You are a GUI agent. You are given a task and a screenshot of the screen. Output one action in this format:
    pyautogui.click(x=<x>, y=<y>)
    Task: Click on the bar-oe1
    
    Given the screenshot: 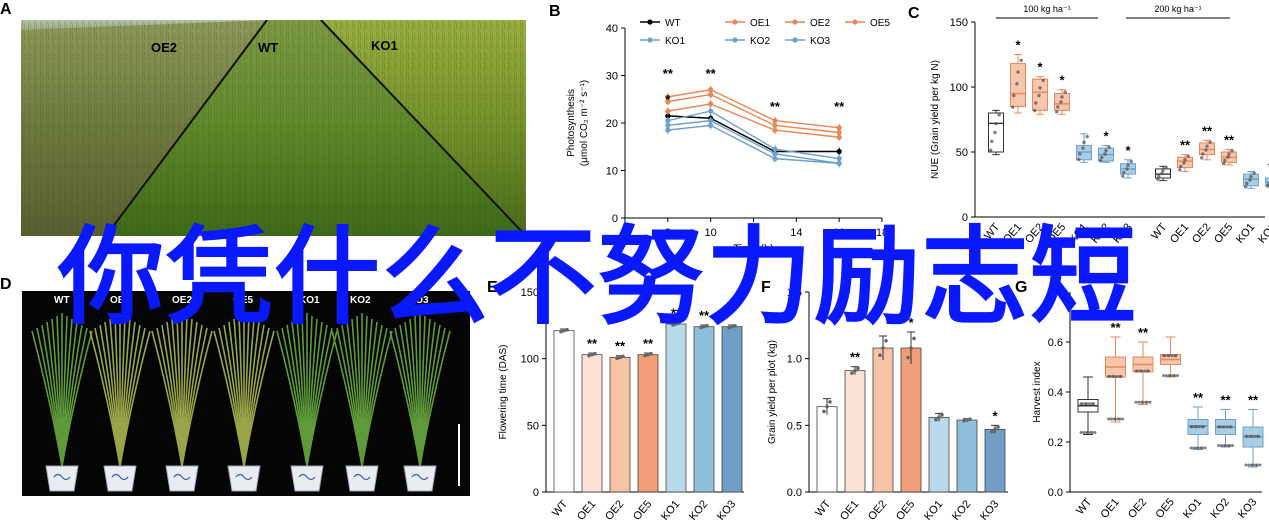 What is the action you would take?
    pyautogui.click(x=855, y=431)
    